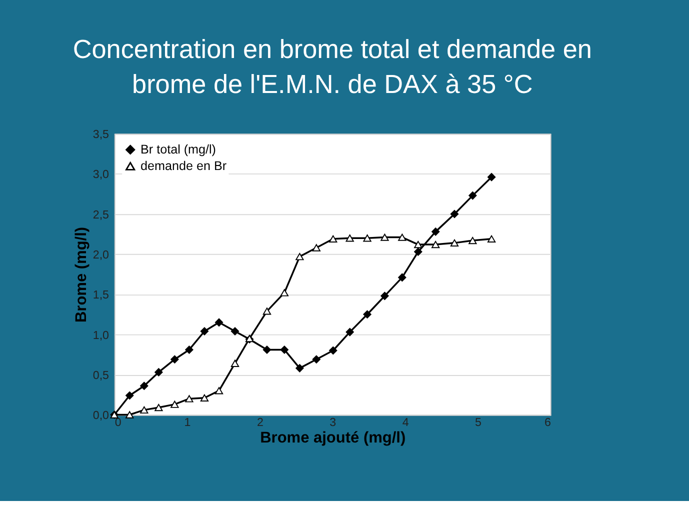 This screenshot has height=517, width=689. What do you see at coordinates (101, 215) in the screenshot?
I see `y-tick-label: 2,5` at bounding box center [101, 215].